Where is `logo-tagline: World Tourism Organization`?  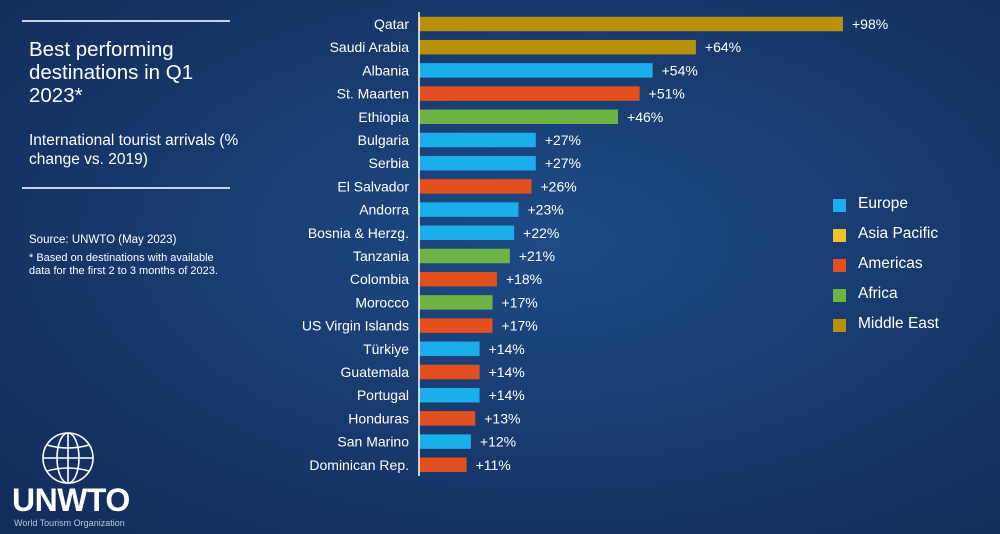 logo-tagline: World Tourism Organization is located at coordinates (69, 523).